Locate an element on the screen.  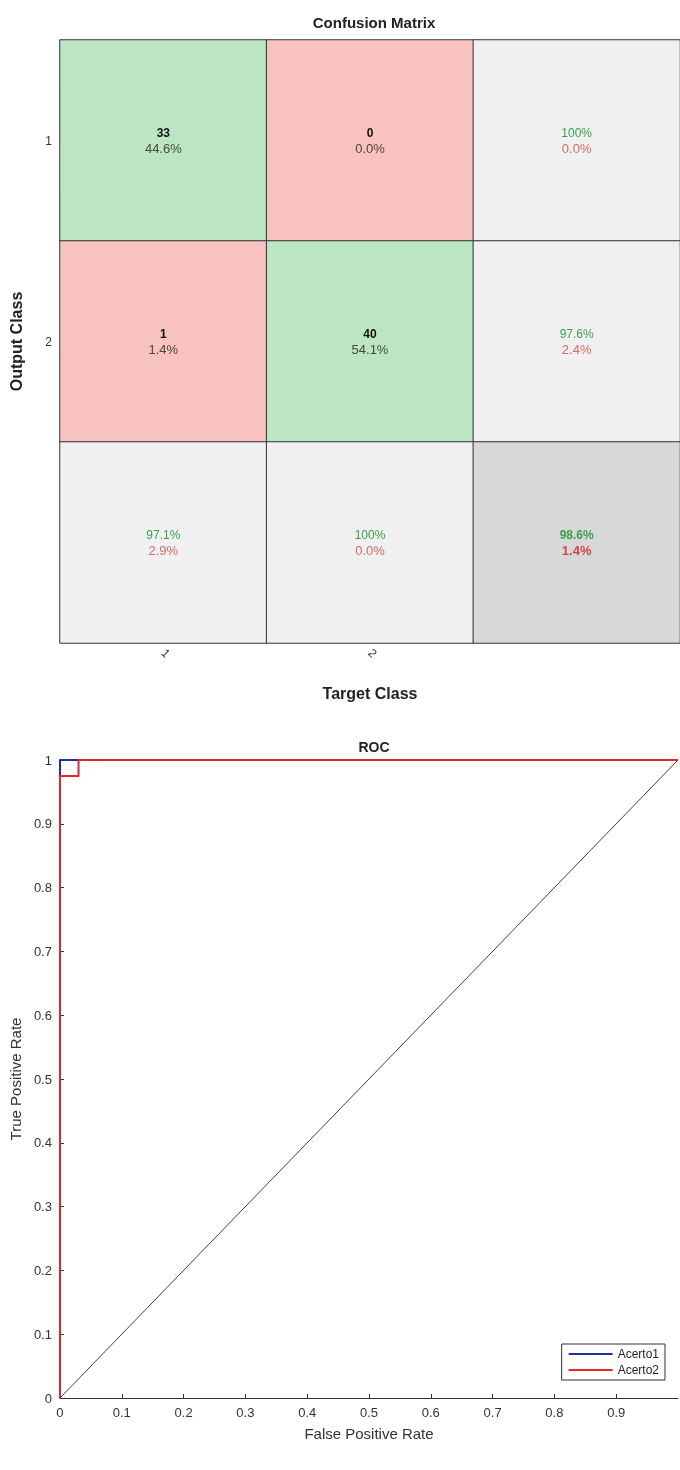
x-tick-label: 0.7 is located at coordinates (492, 1412).